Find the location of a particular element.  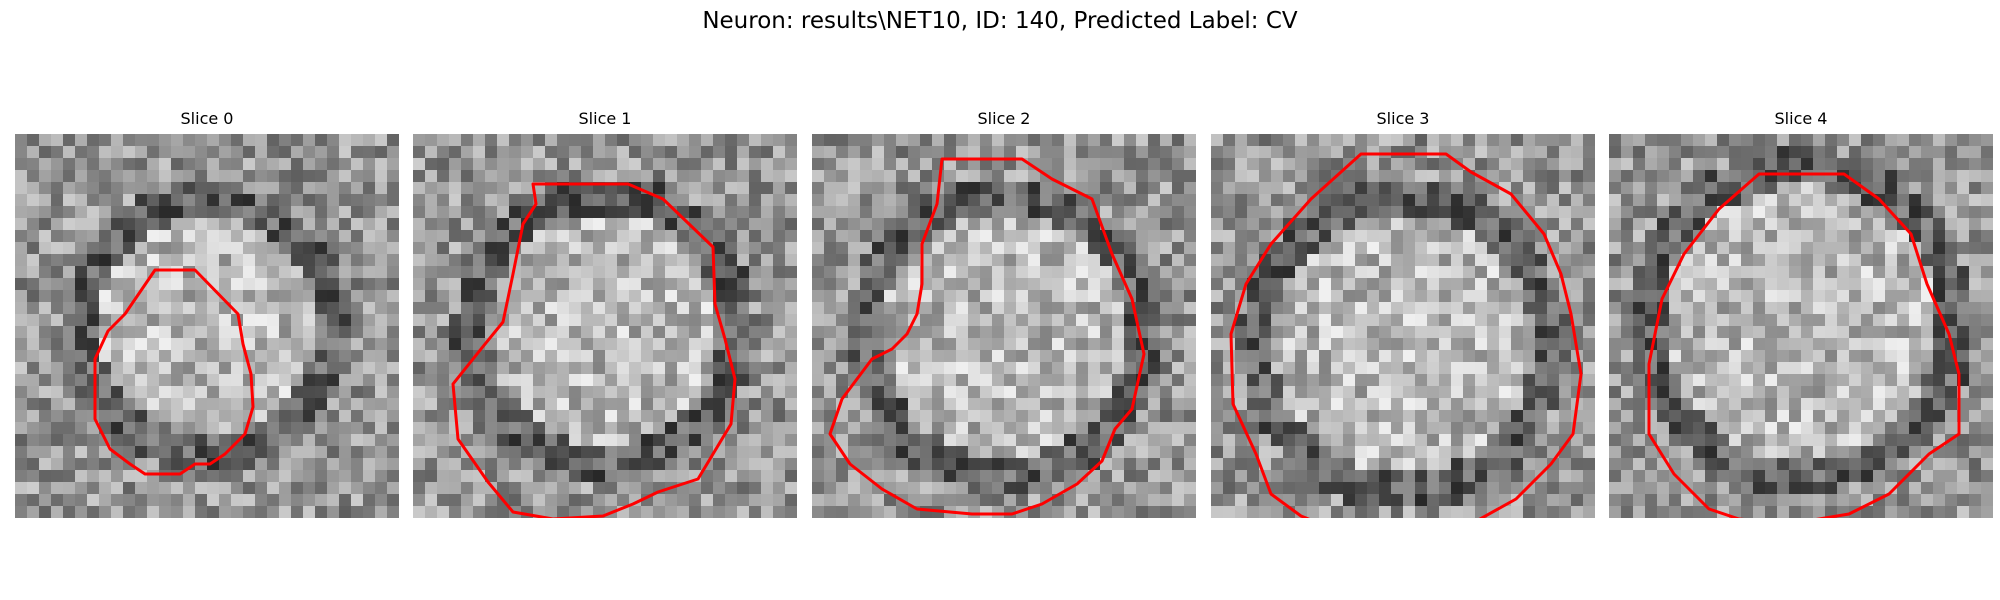

slice-panel-1: Slice 1 is located at coordinates (605, 313).